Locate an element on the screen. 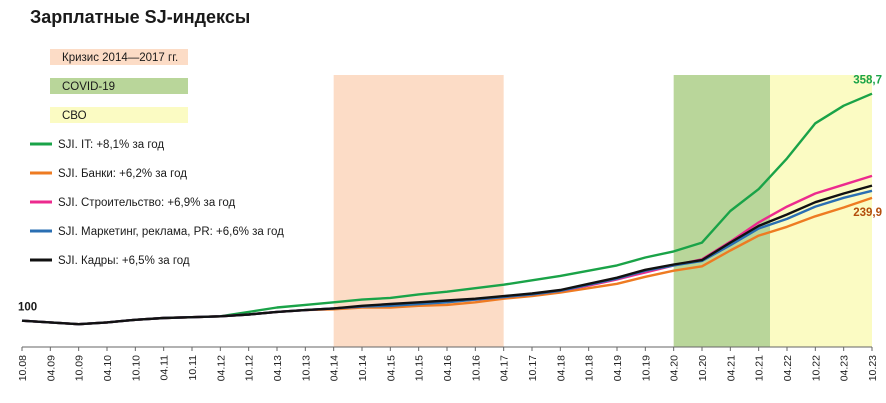  annotation-0: 100 is located at coordinates (27, 308).